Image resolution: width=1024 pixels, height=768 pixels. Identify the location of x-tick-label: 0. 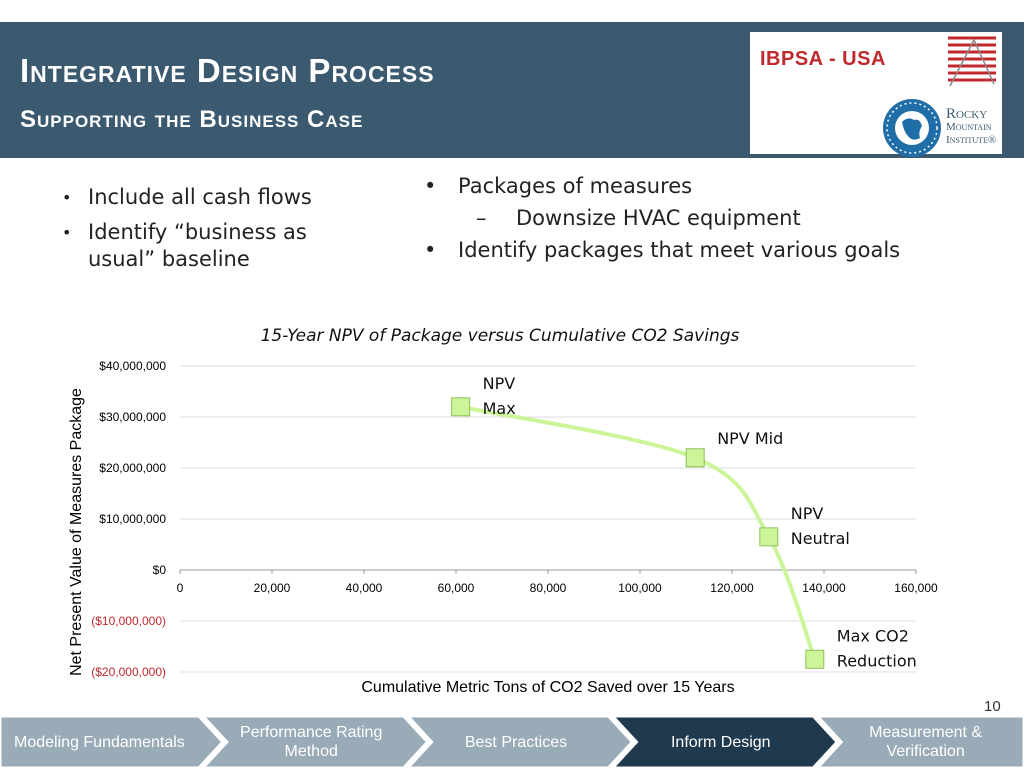
(180, 588).